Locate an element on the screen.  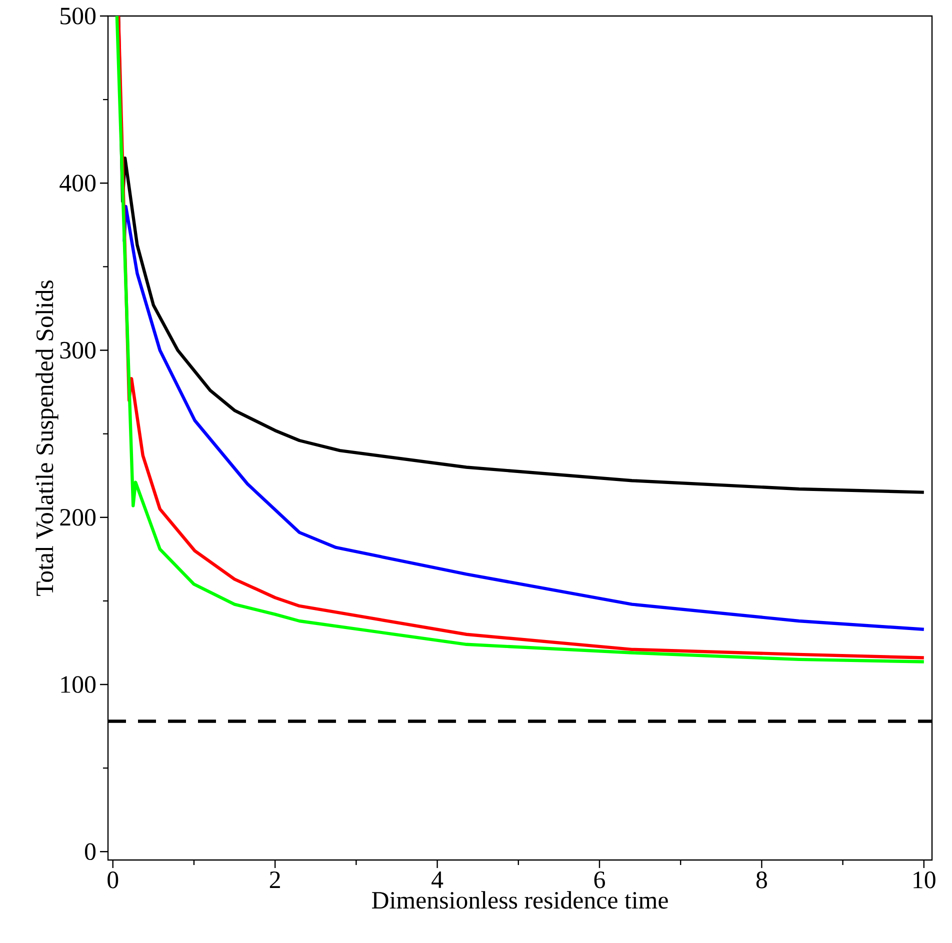
y-tick-label: 400 is located at coordinates (78, 183).